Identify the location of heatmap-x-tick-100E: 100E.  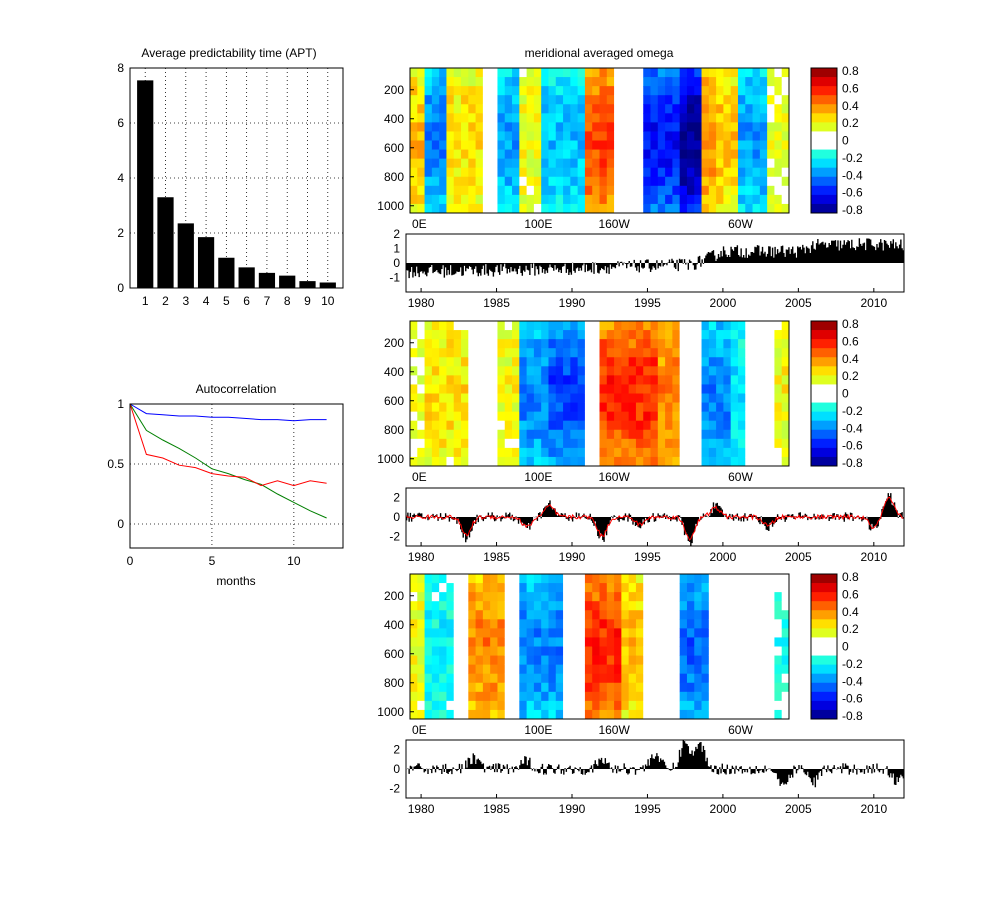
(538, 730).